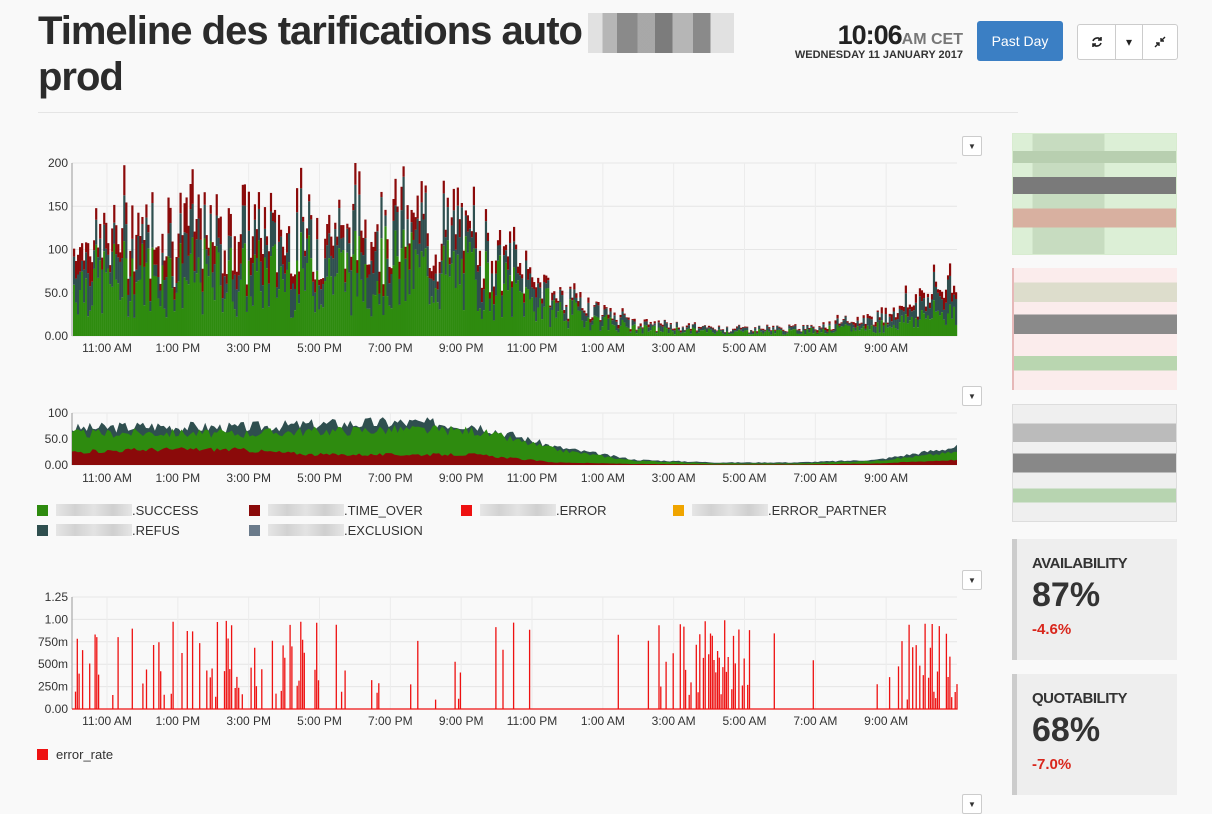 This screenshot has height=814, width=1212. What do you see at coordinates (117, 510) in the screenshot?
I see `legend-item: .SUCCESS` at bounding box center [117, 510].